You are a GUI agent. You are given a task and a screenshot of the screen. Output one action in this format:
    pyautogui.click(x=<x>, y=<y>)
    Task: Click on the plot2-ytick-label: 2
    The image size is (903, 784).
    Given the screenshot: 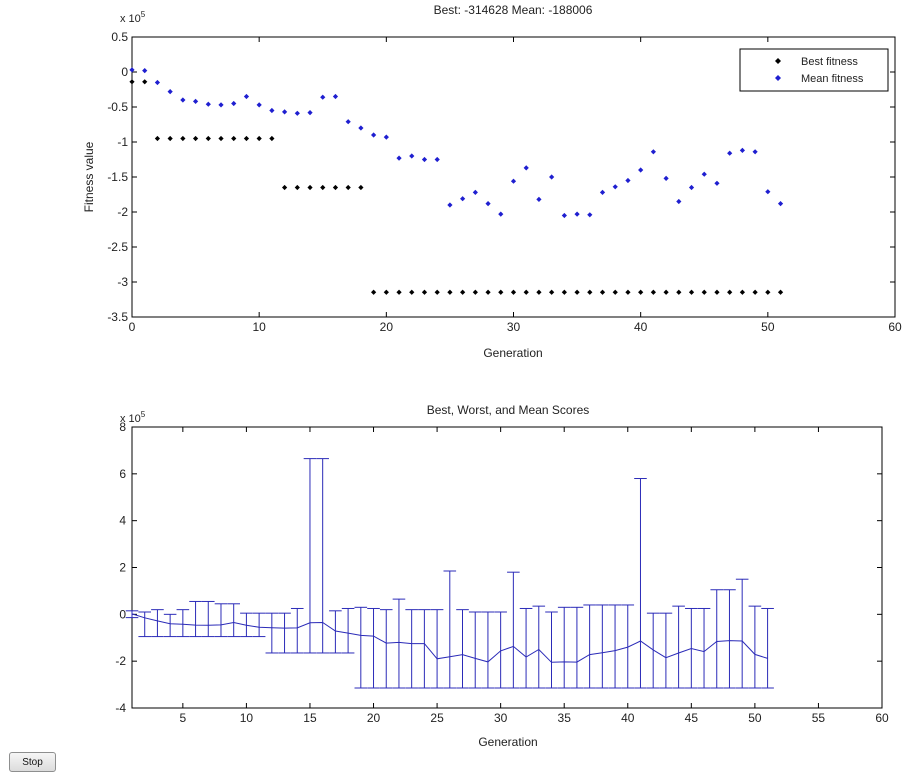 What is the action you would take?
    pyautogui.click(x=122, y=568)
    